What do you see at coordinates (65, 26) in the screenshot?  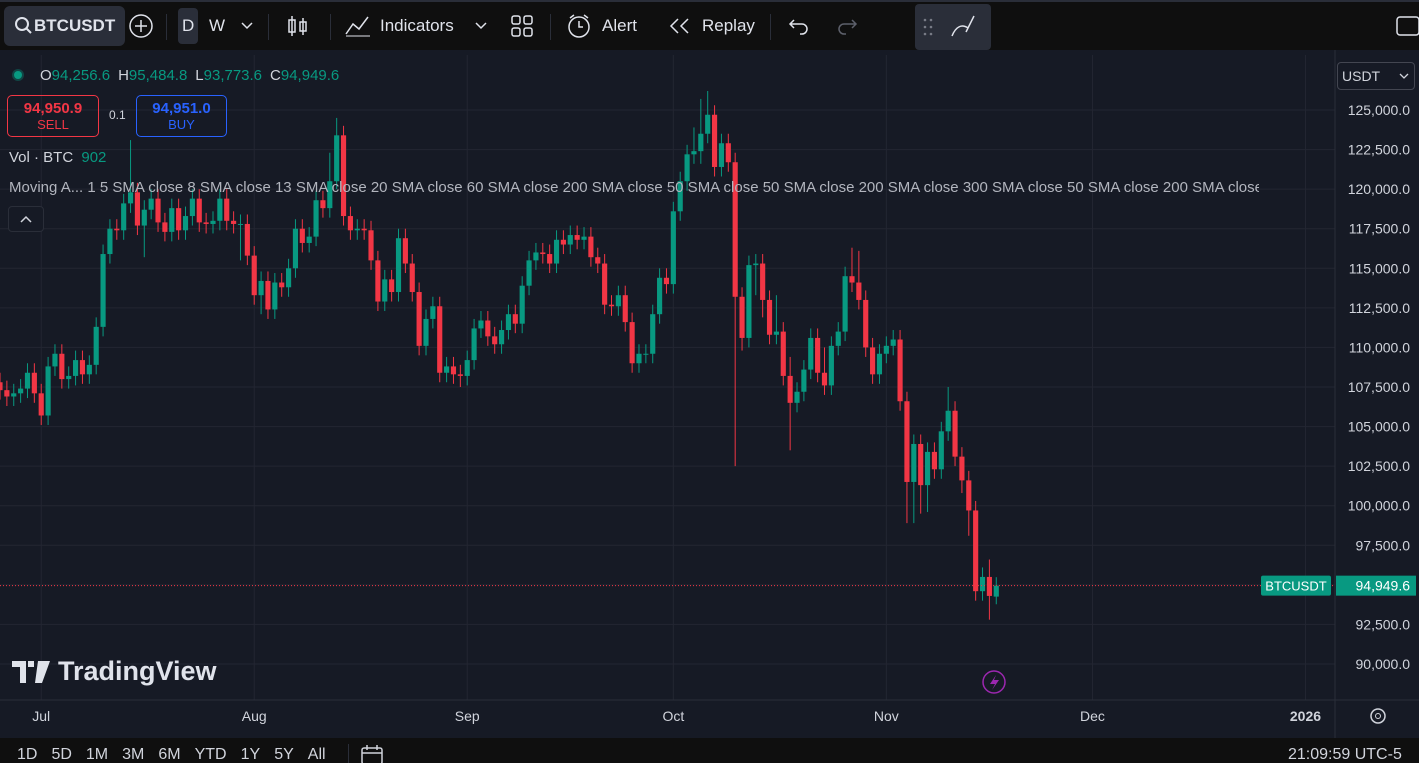 I see `symbol-search: BTCUSDT` at bounding box center [65, 26].